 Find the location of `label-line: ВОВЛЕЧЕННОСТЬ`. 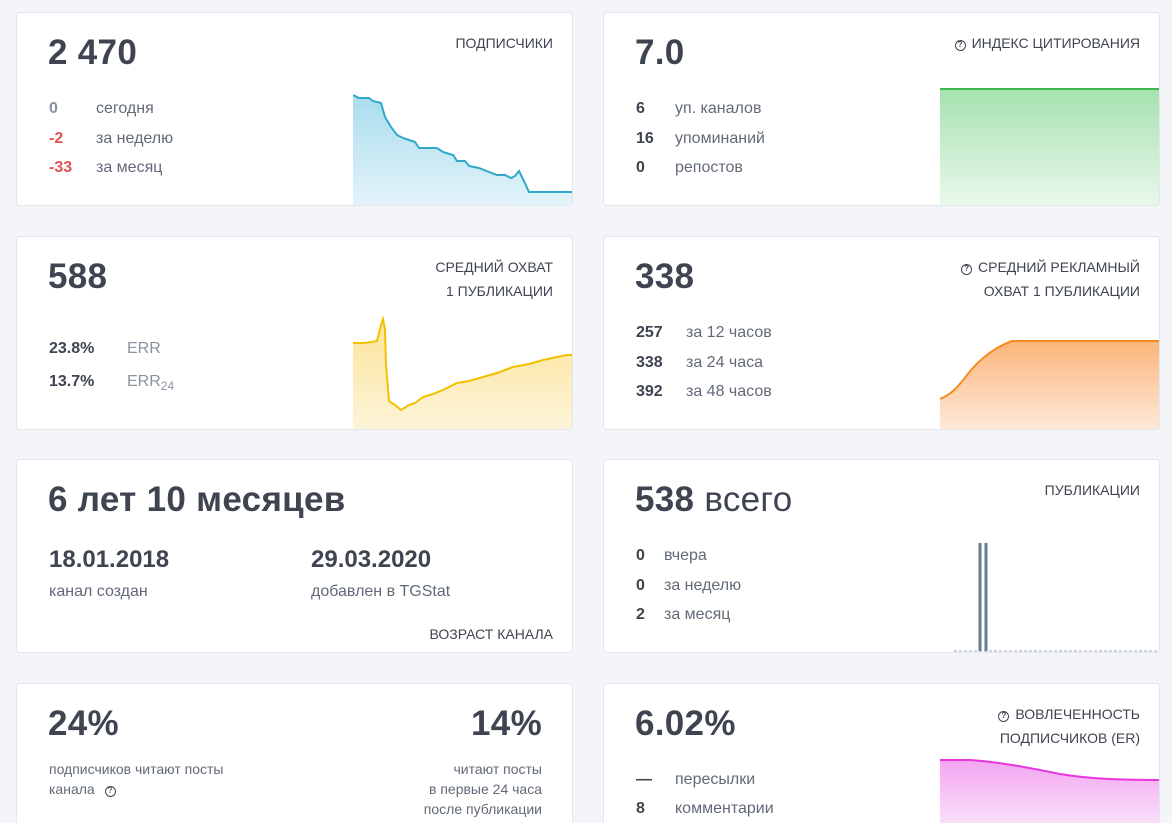

label-line: ВОВЛЕЧЕННОСТЬ is located at coordinates (1077, 714).